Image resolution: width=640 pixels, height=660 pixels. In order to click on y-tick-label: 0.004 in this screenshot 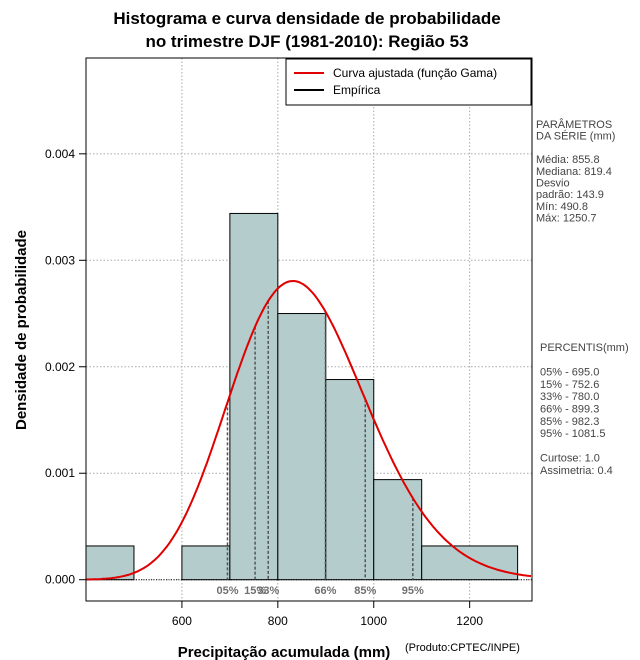, I will do `click(60, 154)`.